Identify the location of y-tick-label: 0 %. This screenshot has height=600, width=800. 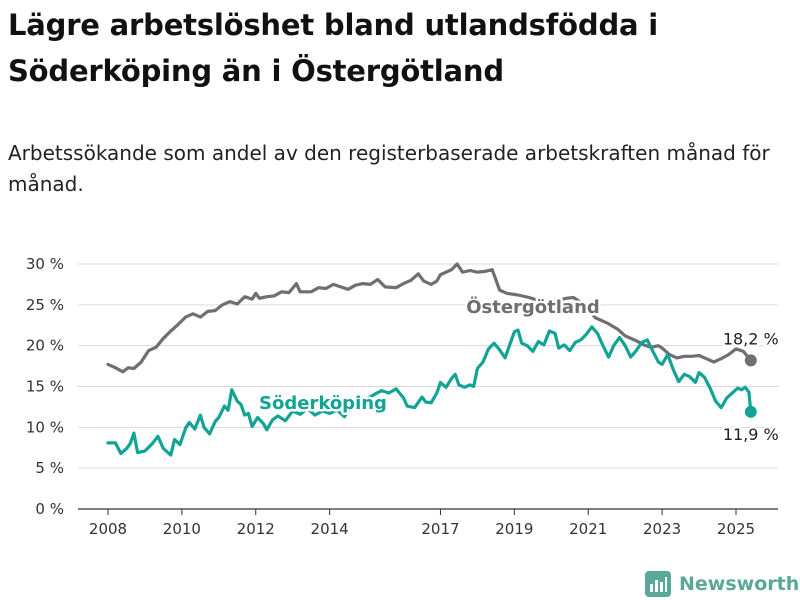
(49, 509).